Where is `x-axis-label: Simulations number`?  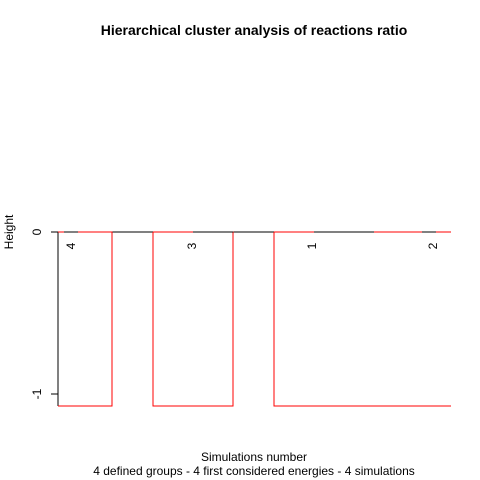
x-axis-label: Simulations number is located at coordinates (254, 457).